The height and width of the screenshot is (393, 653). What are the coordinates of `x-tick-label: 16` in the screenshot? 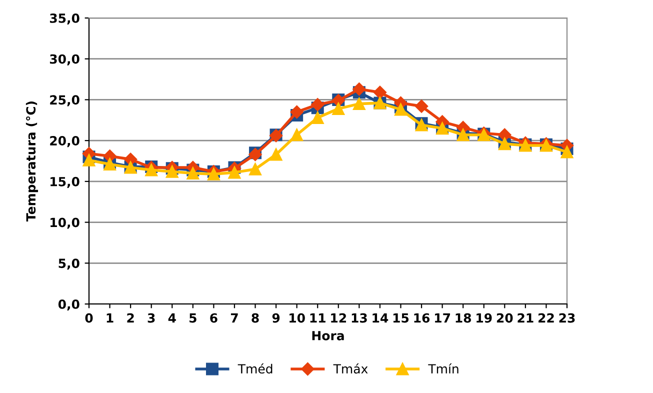 It's located at (422, 318).